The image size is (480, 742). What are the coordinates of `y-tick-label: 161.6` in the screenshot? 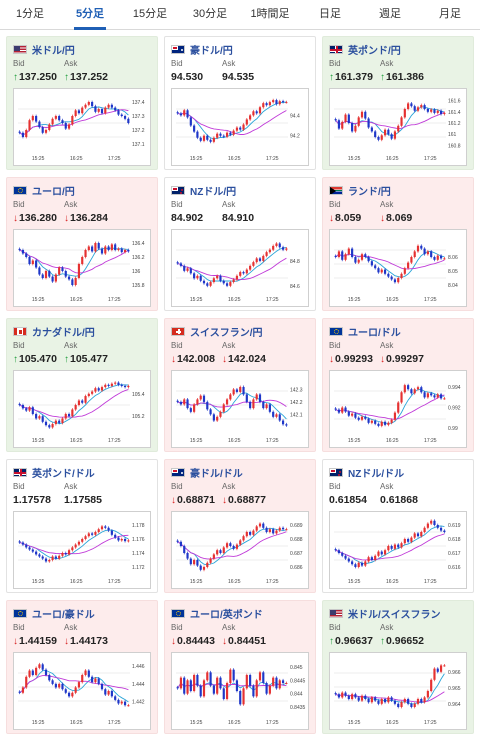 It's located at (454, 102).